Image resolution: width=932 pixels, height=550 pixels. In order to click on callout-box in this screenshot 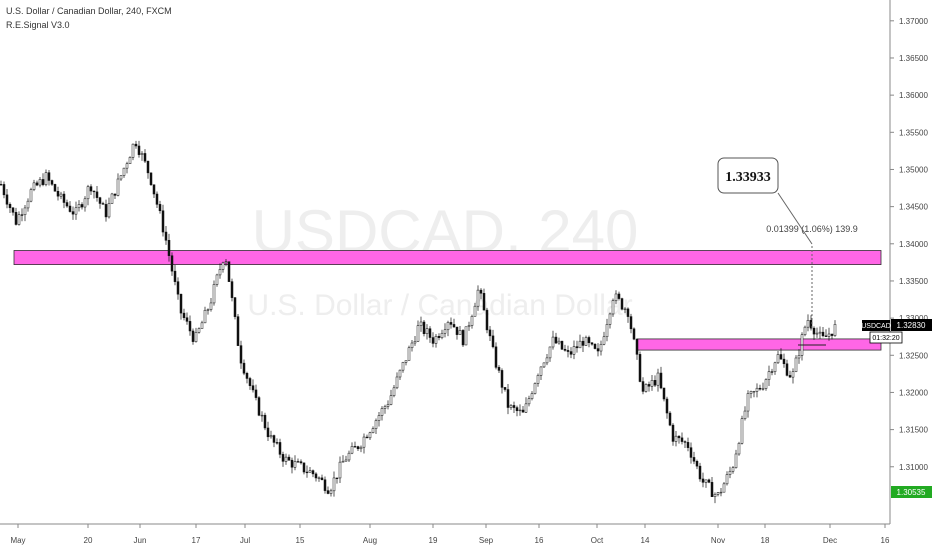, I will do `click(748, 175)`.